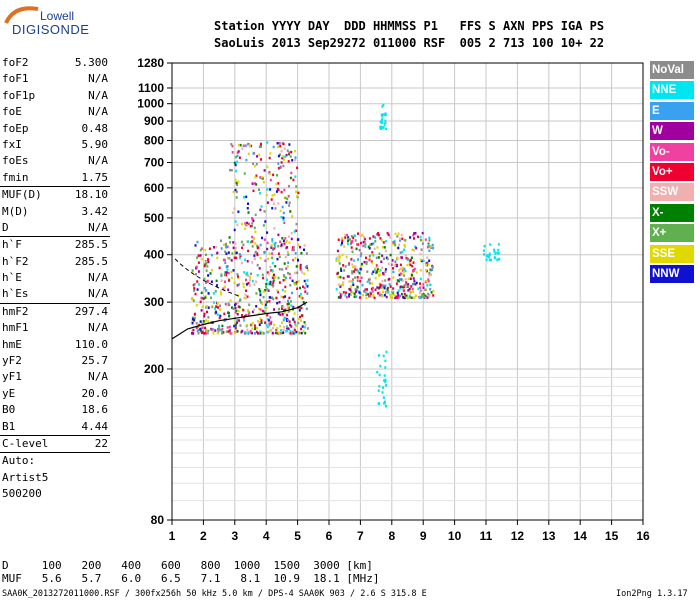 This screenshot has height=600, width=700. I want to click on legend-item-x-: X+, so click(672, 233).